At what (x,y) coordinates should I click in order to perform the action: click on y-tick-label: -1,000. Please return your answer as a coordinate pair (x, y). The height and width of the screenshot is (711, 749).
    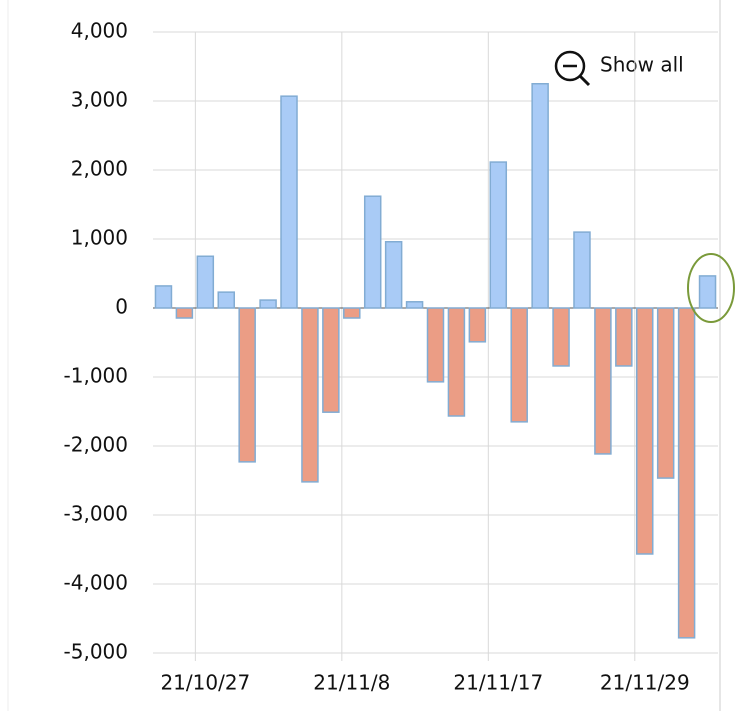
    Looking at the image, I should click on (96, 376).